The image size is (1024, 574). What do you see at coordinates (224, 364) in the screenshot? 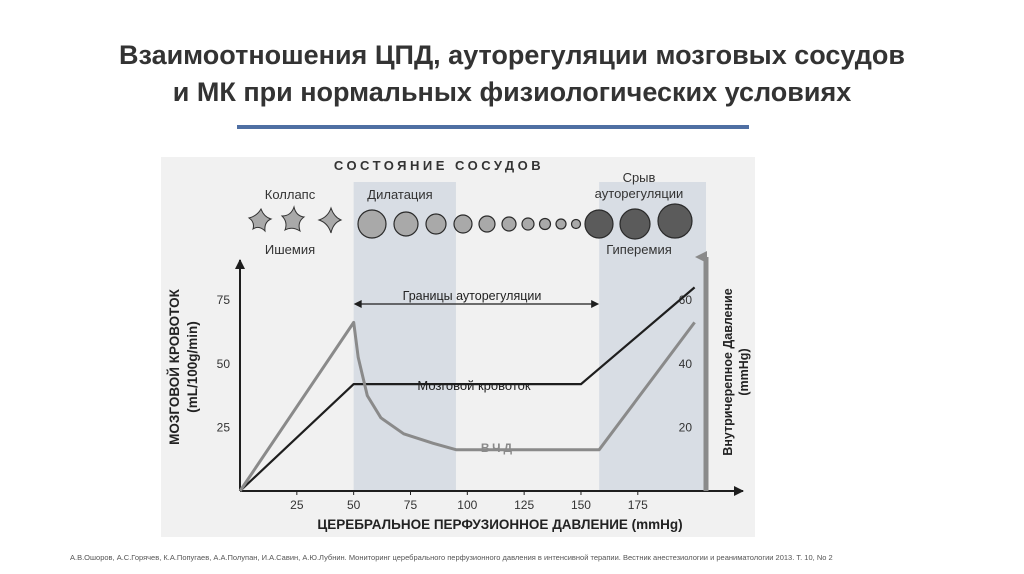
I see `y-tick-label: 50` at bounding box center [224, 364].